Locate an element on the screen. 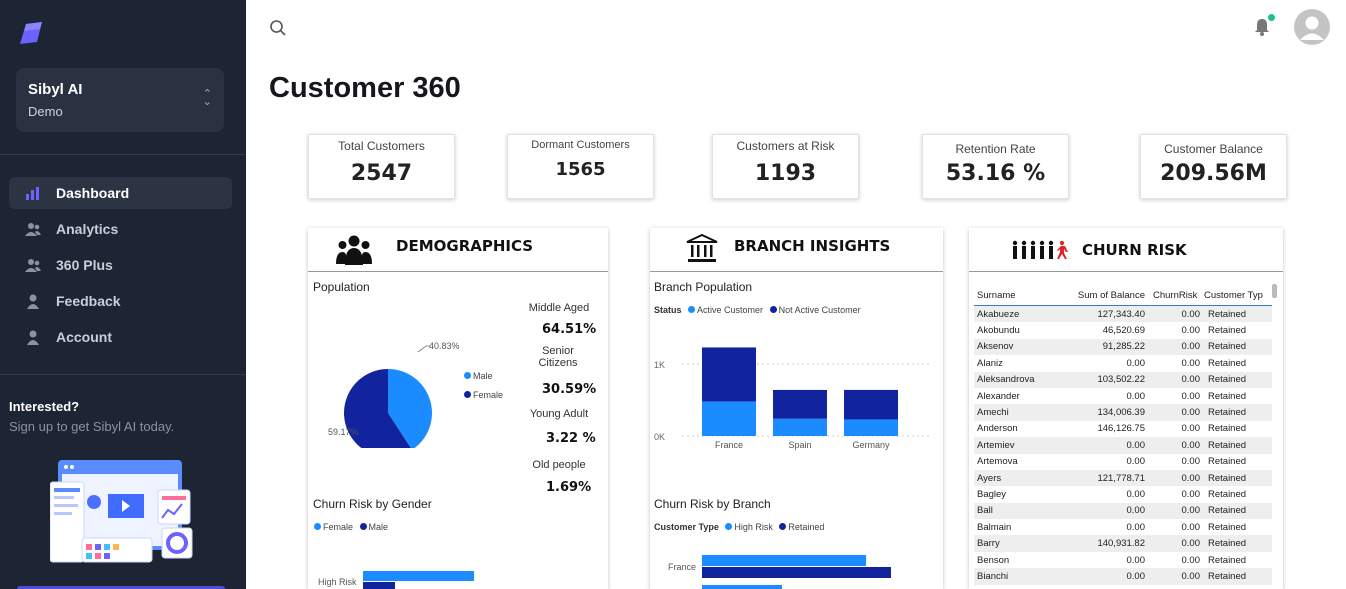 Image resolution: width=1346 pixels, height=589 pixels. stat-label: Young Adult is located at coordinates (559, 414).